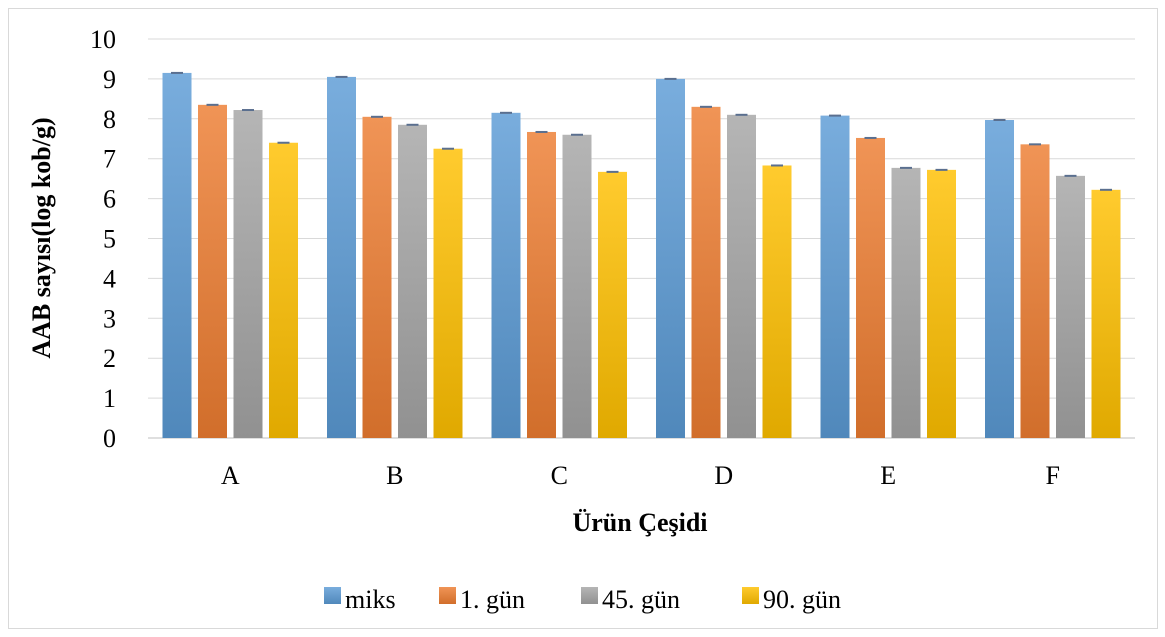  Describe the element at coordinates (640, 475) in the screenshot. I see `x-axis-ticks: A B C D E F` at that location.